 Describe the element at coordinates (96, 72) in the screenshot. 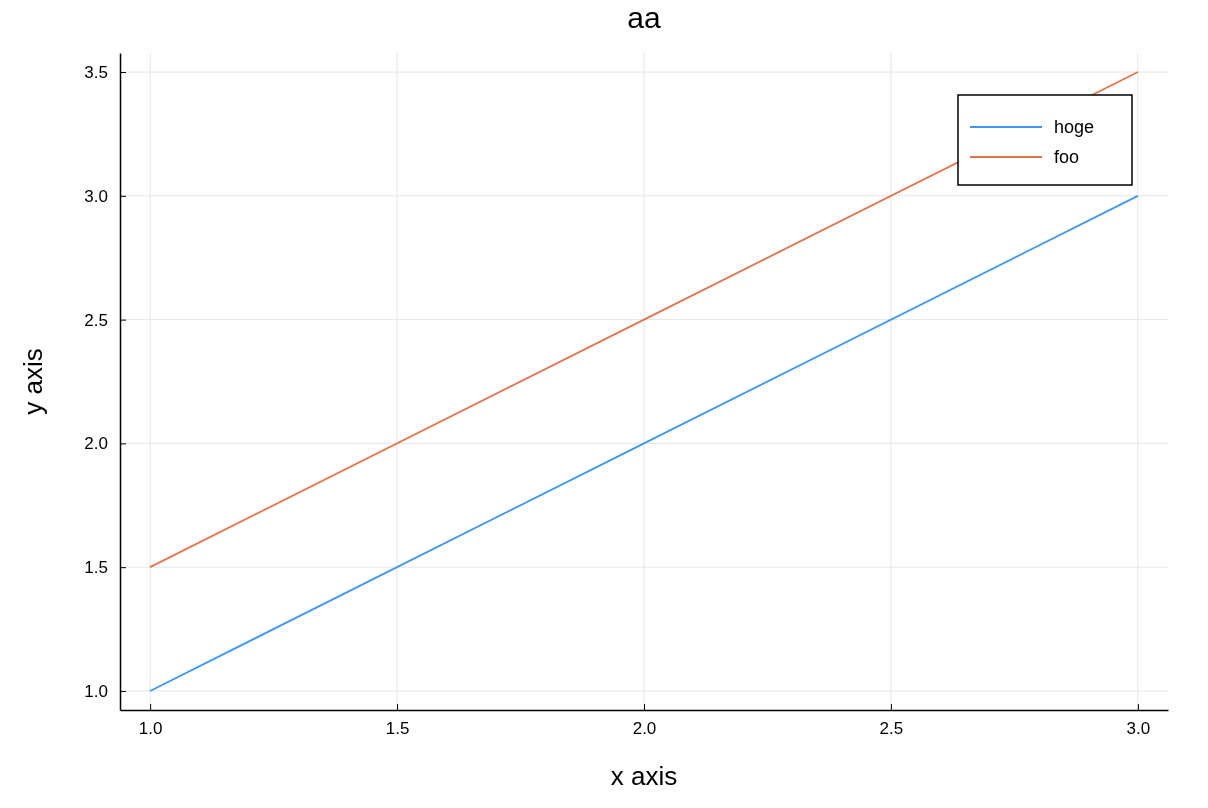

I see `y-tick-label: 3.5` at that location.